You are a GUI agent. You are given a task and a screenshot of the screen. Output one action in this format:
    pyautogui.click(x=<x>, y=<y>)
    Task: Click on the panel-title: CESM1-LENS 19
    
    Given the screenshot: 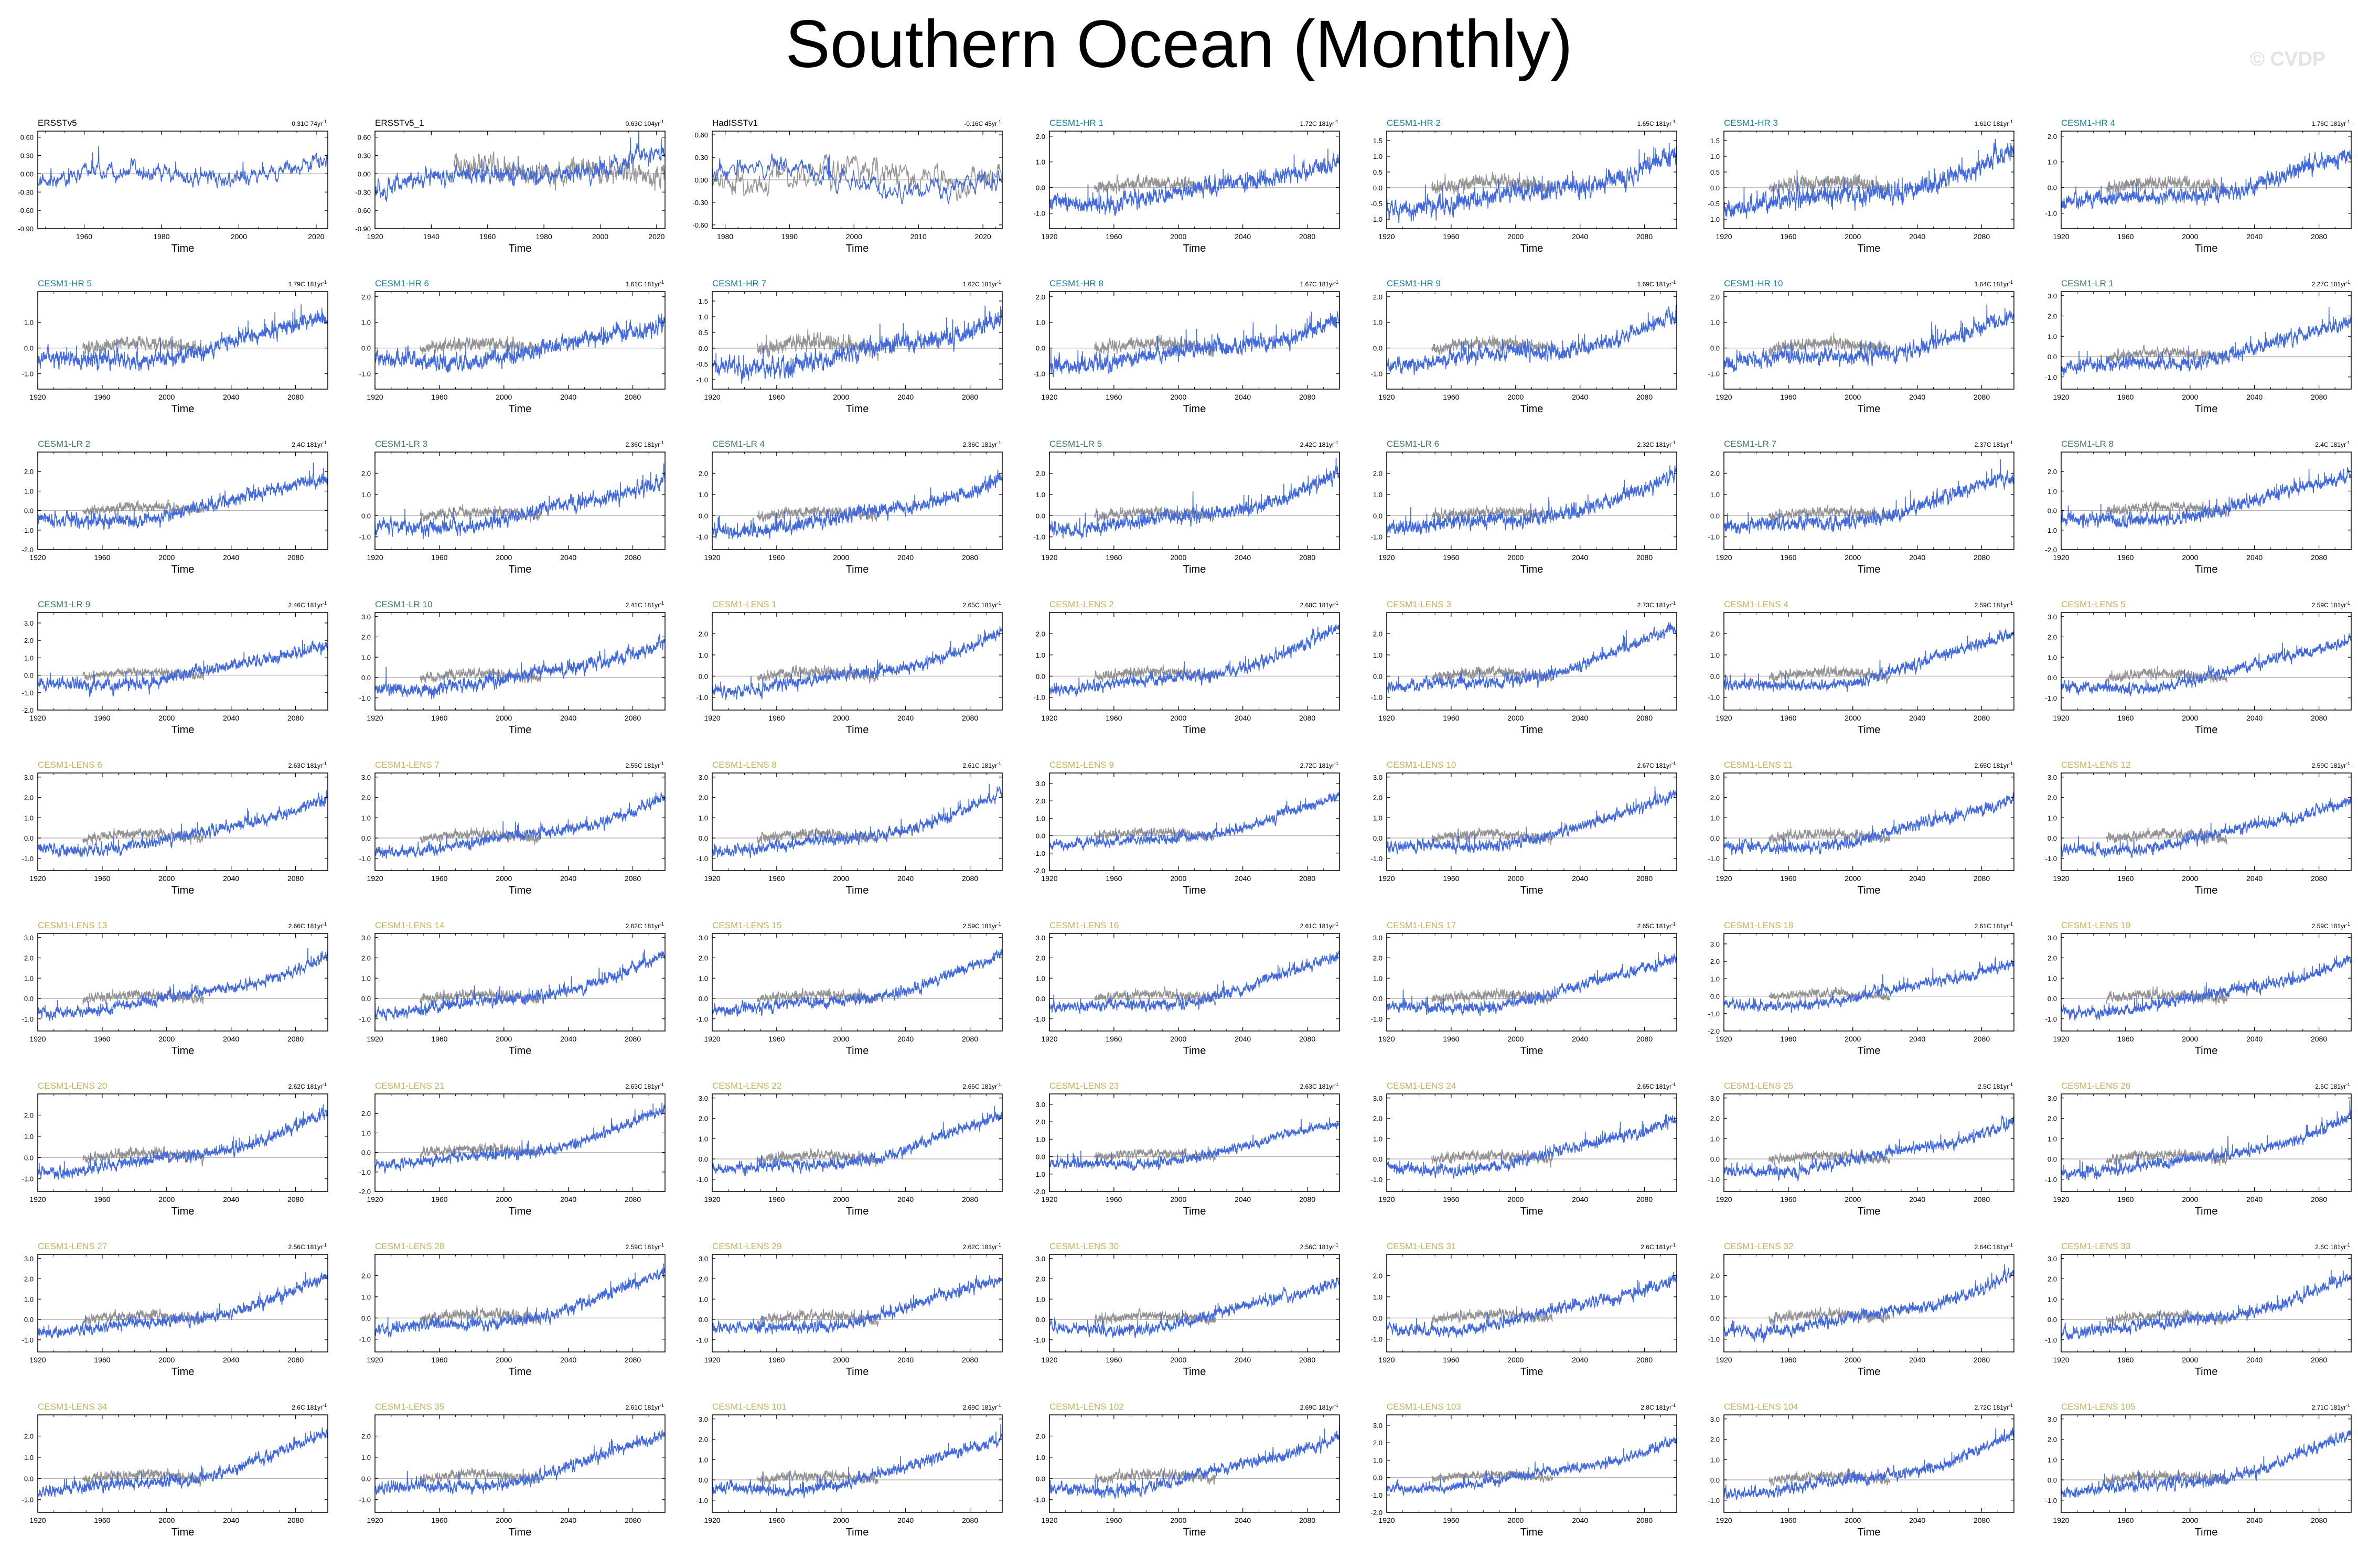 What is the action you would take?
    pyautogui.click(x=2095, y=925)
    